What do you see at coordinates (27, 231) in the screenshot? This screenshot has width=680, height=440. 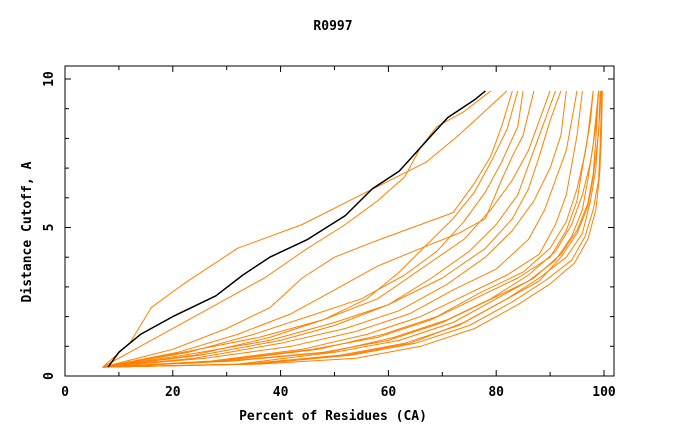 I see `y-axis-label: Distance Cutoff, A` at bounding box center [27, 231].